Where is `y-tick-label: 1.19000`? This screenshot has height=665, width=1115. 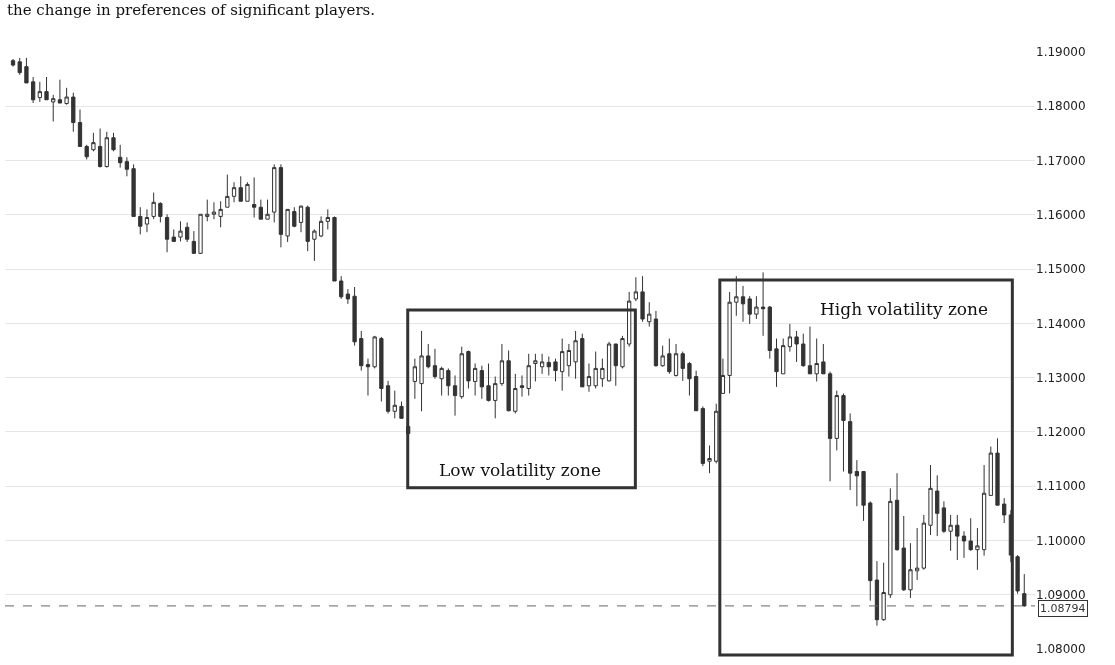 y-tick-label: 1.19000 is located at coordinates (1061, 52).